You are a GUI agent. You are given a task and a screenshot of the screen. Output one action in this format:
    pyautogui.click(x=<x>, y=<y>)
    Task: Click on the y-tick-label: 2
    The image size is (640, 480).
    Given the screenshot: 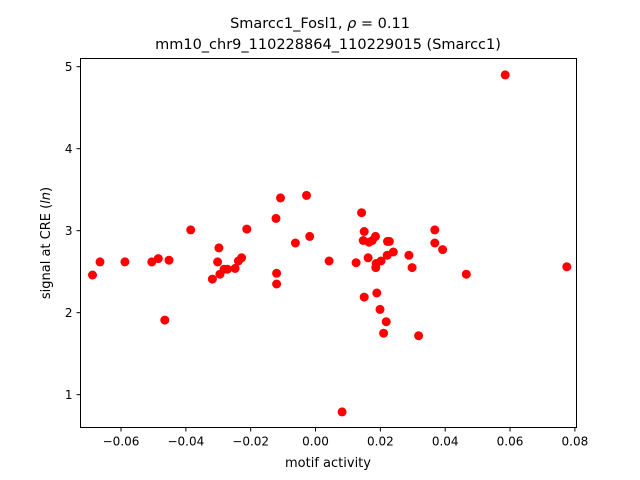 What is the action you would take?
    pyautogui.click(x=69, y=313)
    